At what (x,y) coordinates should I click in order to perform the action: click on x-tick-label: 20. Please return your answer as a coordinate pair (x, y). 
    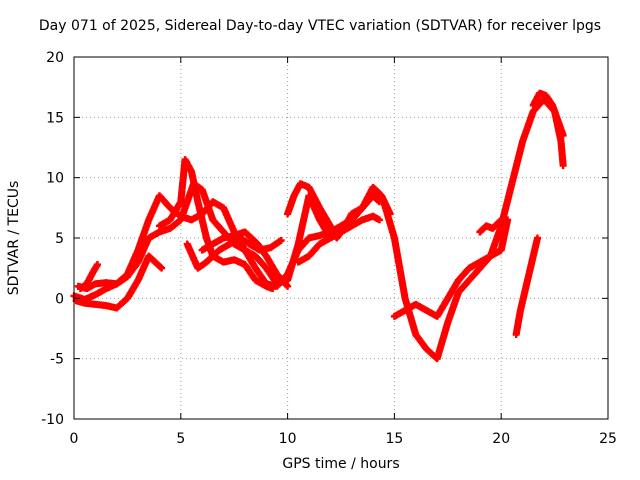
    Looking at the image, I should click on (501, 439).